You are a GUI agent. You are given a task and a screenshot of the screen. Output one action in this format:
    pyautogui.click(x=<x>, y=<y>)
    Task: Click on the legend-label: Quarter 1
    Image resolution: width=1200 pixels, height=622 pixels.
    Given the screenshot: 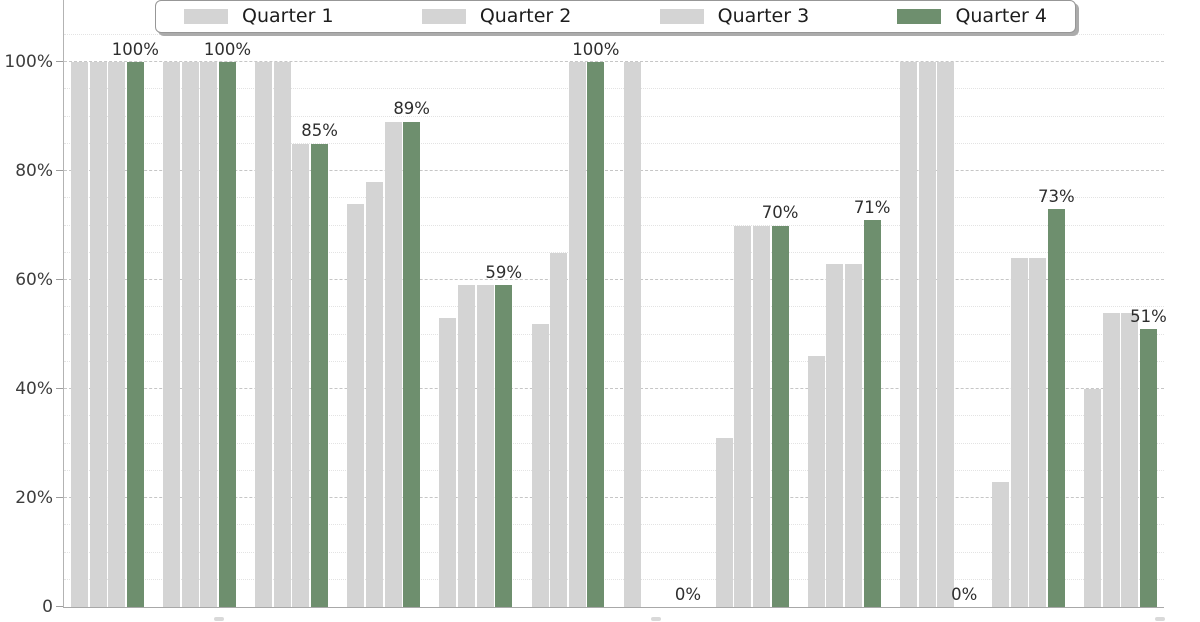 What is the action you would take?
    pyautogui.click(x=288, y=16)
    